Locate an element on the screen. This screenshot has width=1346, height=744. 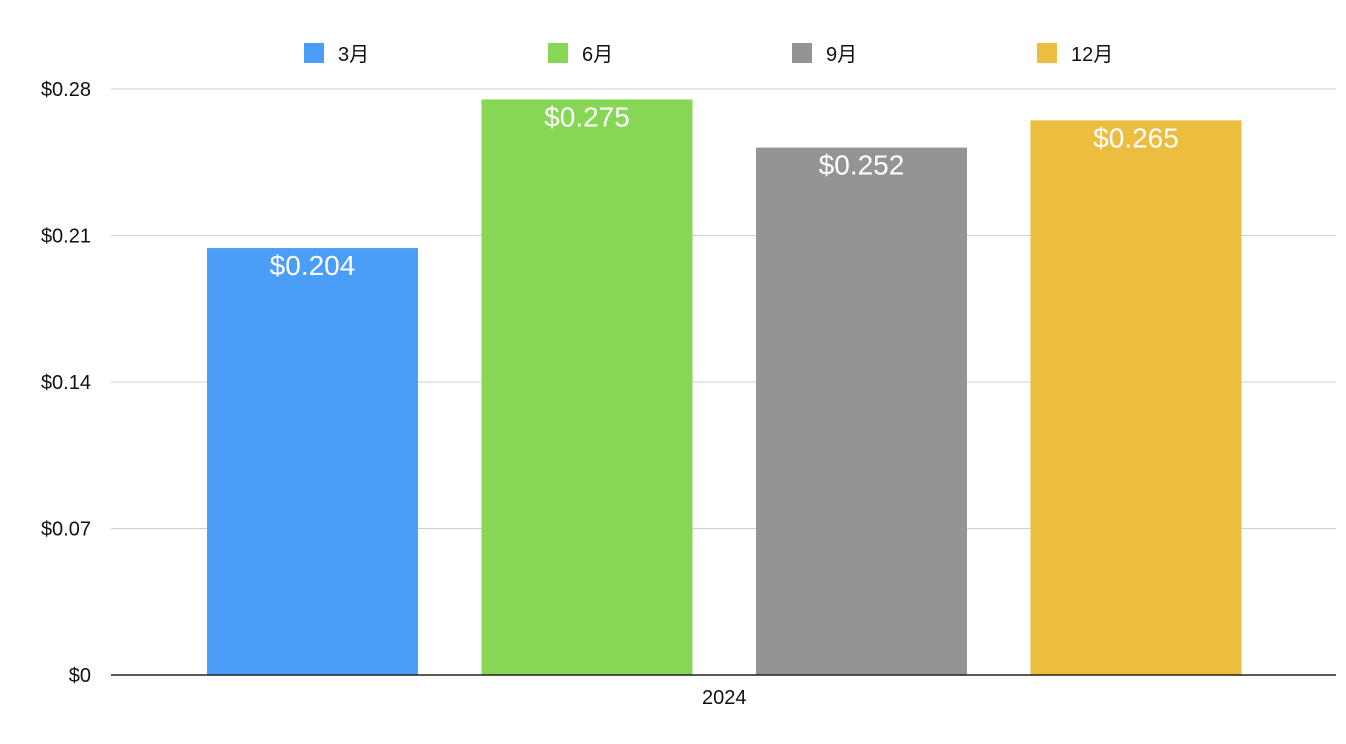
data-label: $0.275 is located at coordinates (587, 116).